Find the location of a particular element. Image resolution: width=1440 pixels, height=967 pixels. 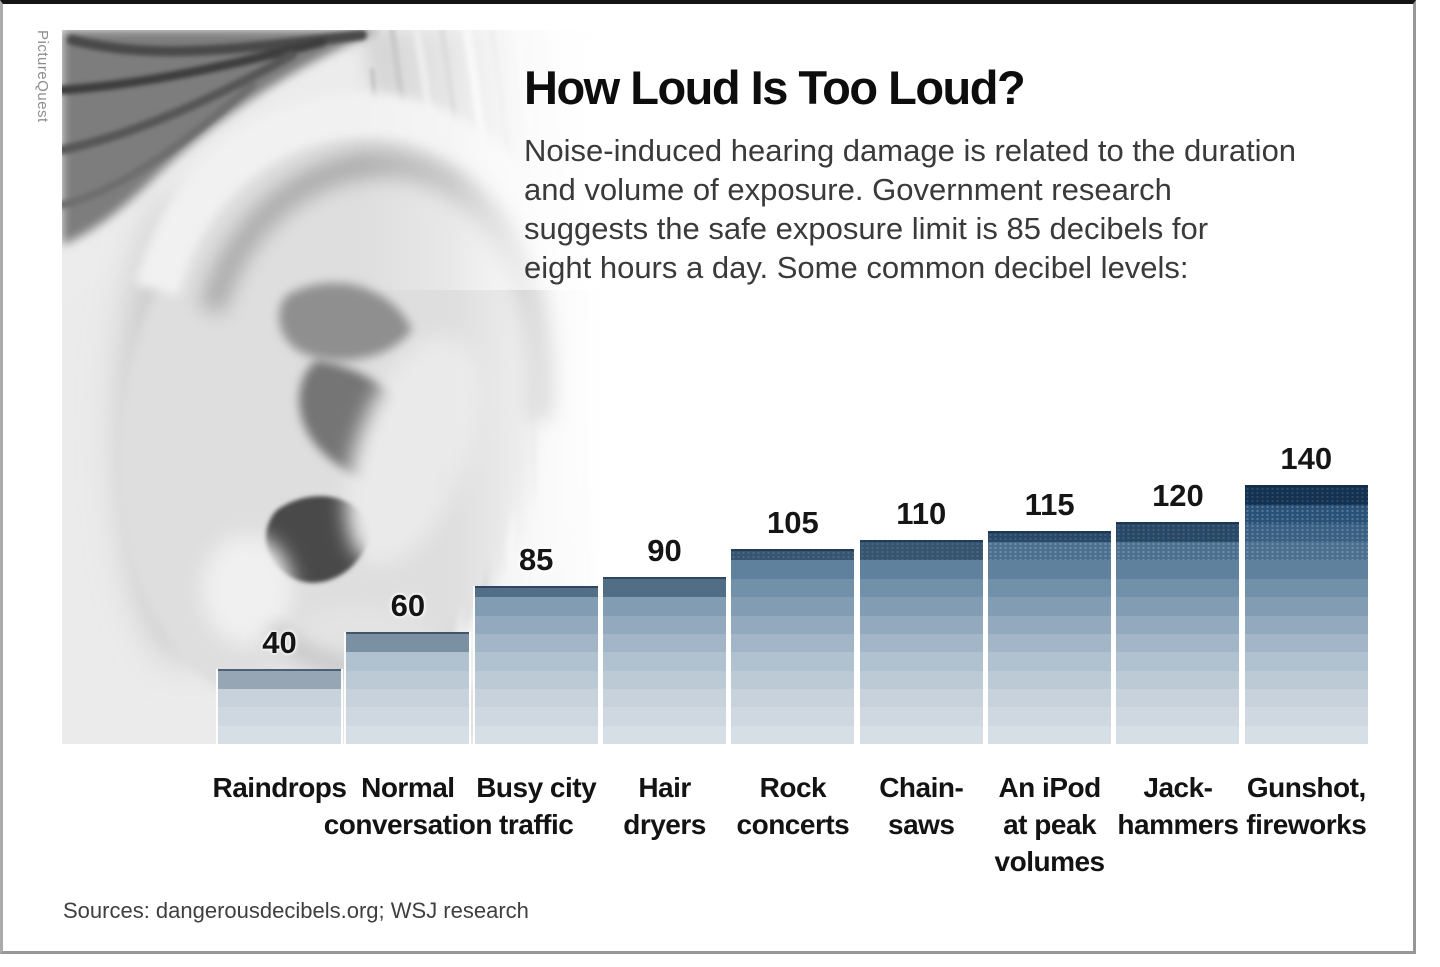

bar-category-label: Busy city traffic is located at coordinates (536, 806).